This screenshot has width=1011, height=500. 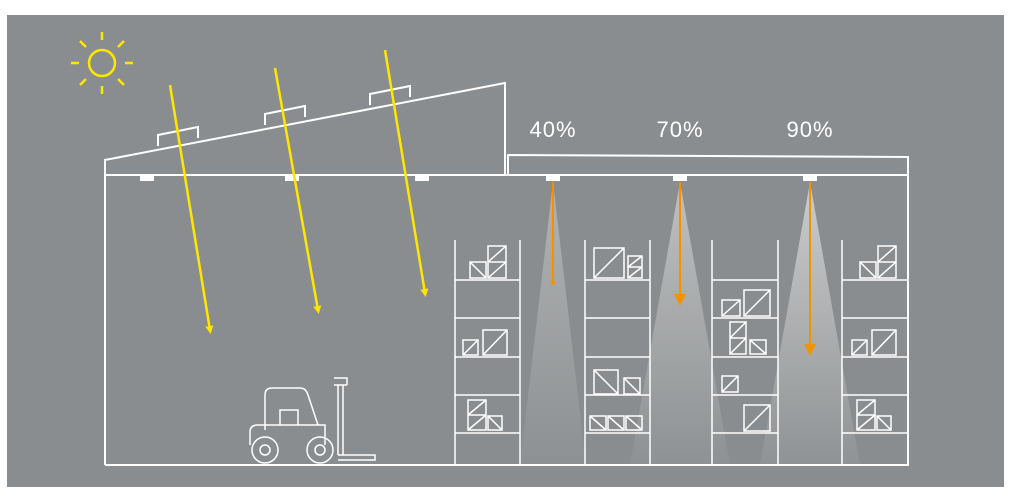 What do you see at coordinates (809, 129) in the screenshot?
I see `lamp-label: 90%` at bounding box center [809, 129].